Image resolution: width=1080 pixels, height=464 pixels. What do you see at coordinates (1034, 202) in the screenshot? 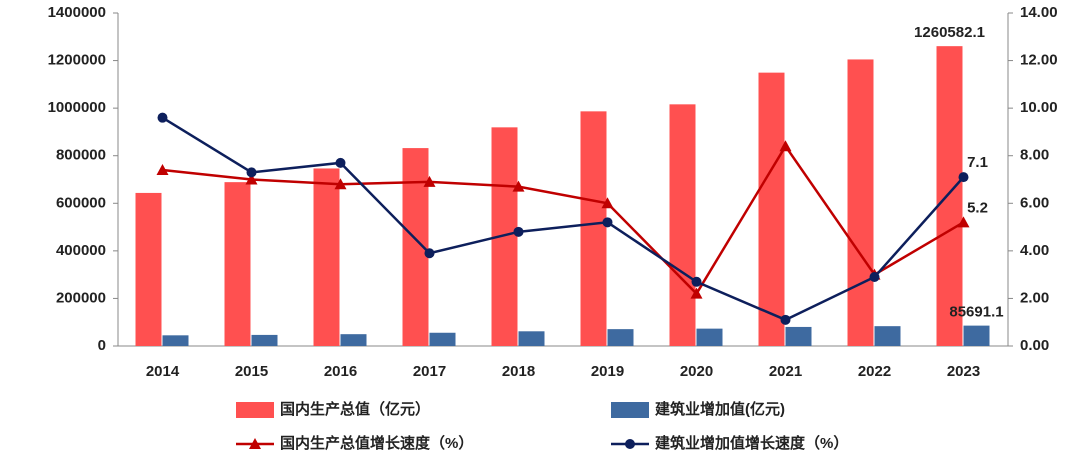
I see `y2-tick-label: 6.00` at bounding box center [1034, 202].